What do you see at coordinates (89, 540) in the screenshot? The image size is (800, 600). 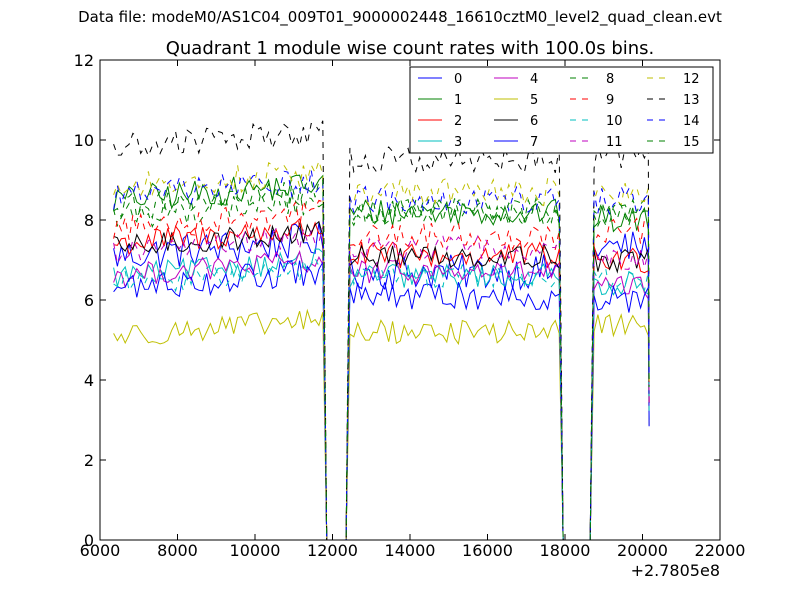 I see `y-tick-label: 0` at bounding box center [89, 540].